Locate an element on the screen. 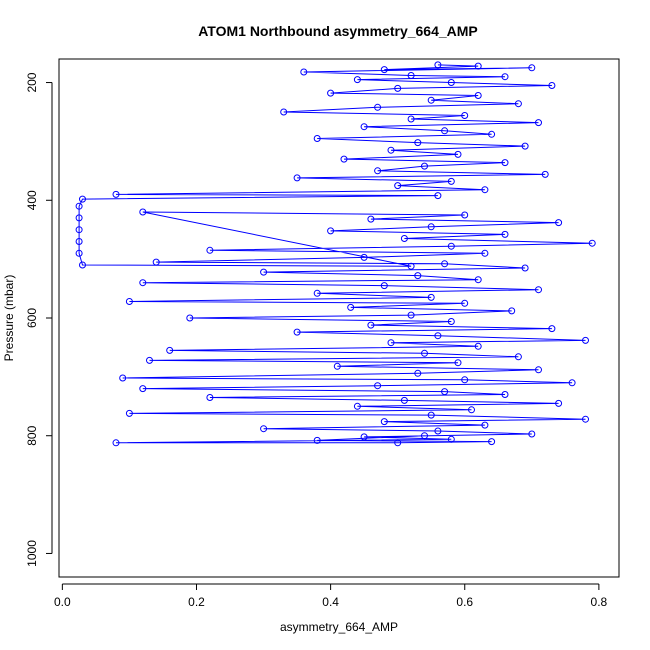 Image resolution: width=650 pixels, height=650 pixels. x-axis: 0.0 0.2 0.4 0.6 0.8 is located at coordinates (331, 596).